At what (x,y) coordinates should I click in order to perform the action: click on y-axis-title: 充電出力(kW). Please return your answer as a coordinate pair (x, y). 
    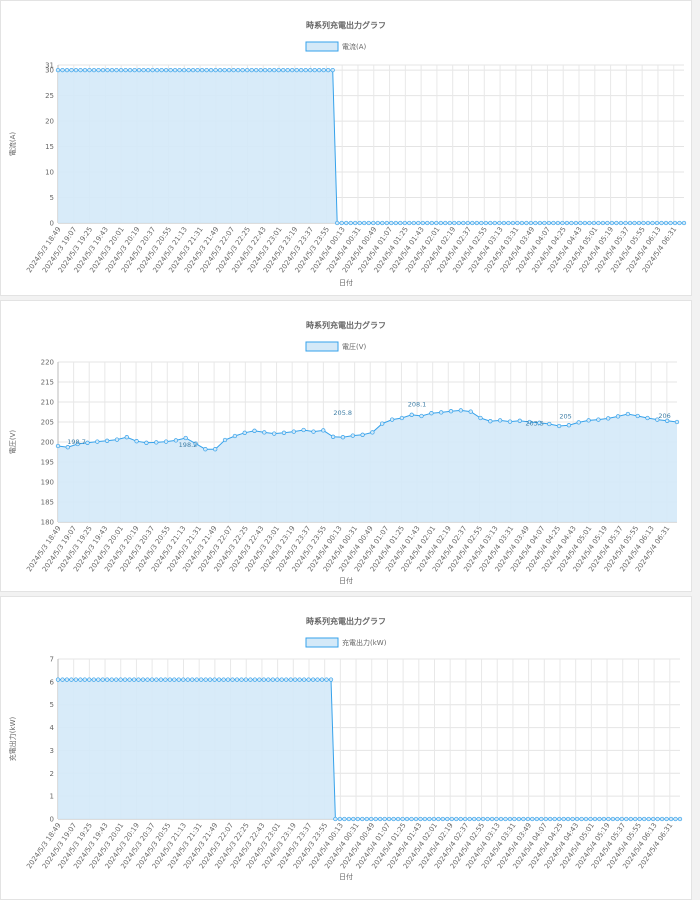
    Looking at the image, I should click on (12, 739).